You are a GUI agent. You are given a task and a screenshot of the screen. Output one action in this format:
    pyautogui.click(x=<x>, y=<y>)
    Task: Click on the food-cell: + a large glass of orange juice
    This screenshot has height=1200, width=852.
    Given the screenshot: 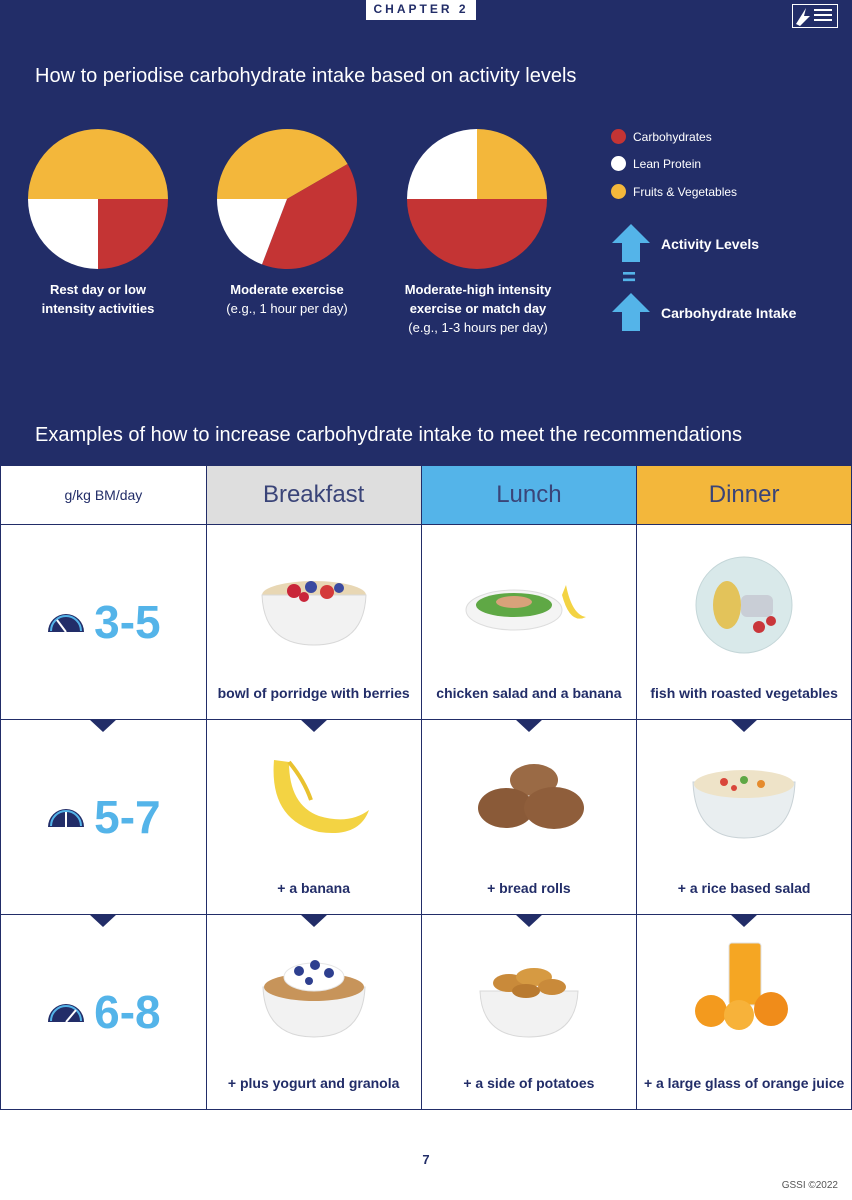 What is the action you would take?
    pyautogui.click(x=744, y=1012)
    